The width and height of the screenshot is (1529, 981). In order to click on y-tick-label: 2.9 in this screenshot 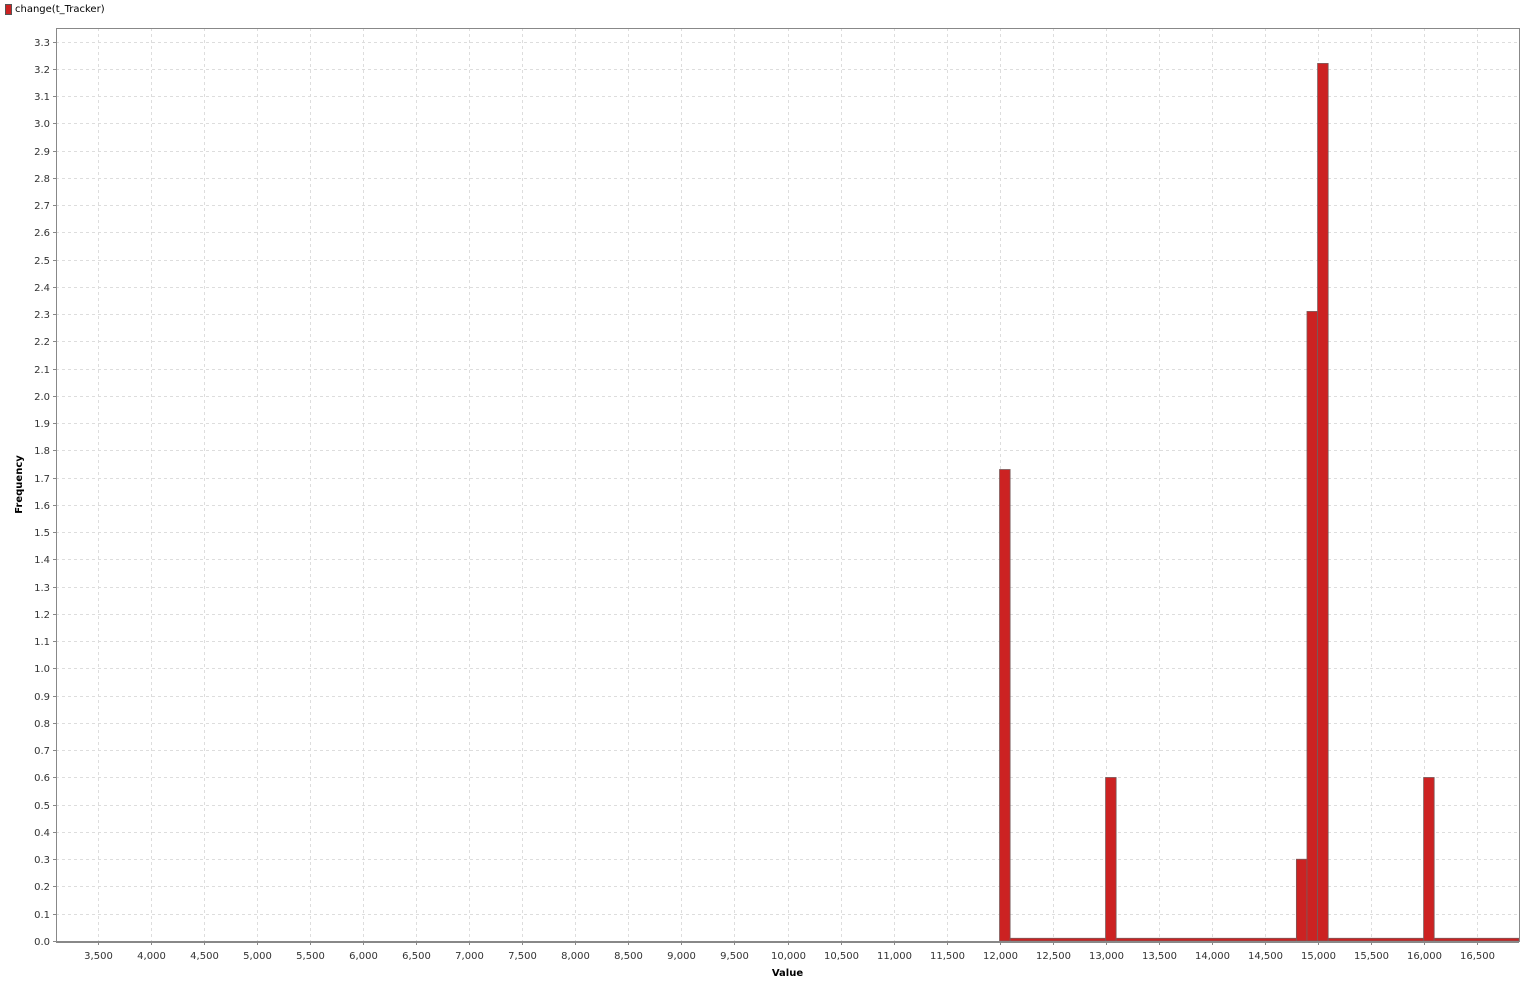, I will do `click(42, 152)`.